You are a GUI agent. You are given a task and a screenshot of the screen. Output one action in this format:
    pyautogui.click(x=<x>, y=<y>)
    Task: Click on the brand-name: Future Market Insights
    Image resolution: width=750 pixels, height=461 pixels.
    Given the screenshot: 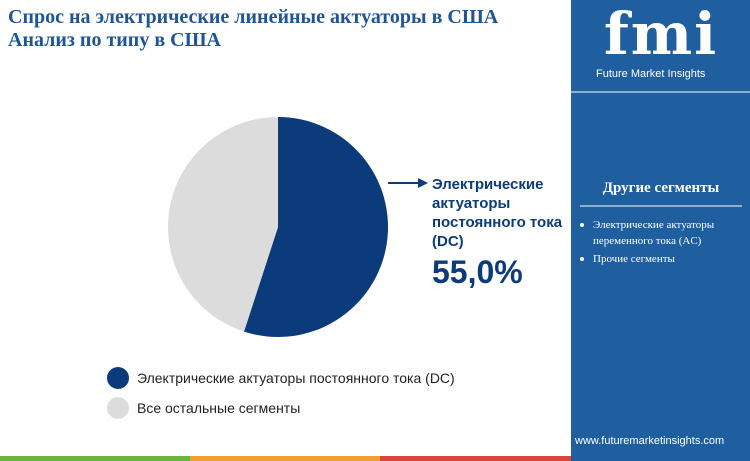 What is the action you would take?
    pyautogui.click(x=651, y=74)
    